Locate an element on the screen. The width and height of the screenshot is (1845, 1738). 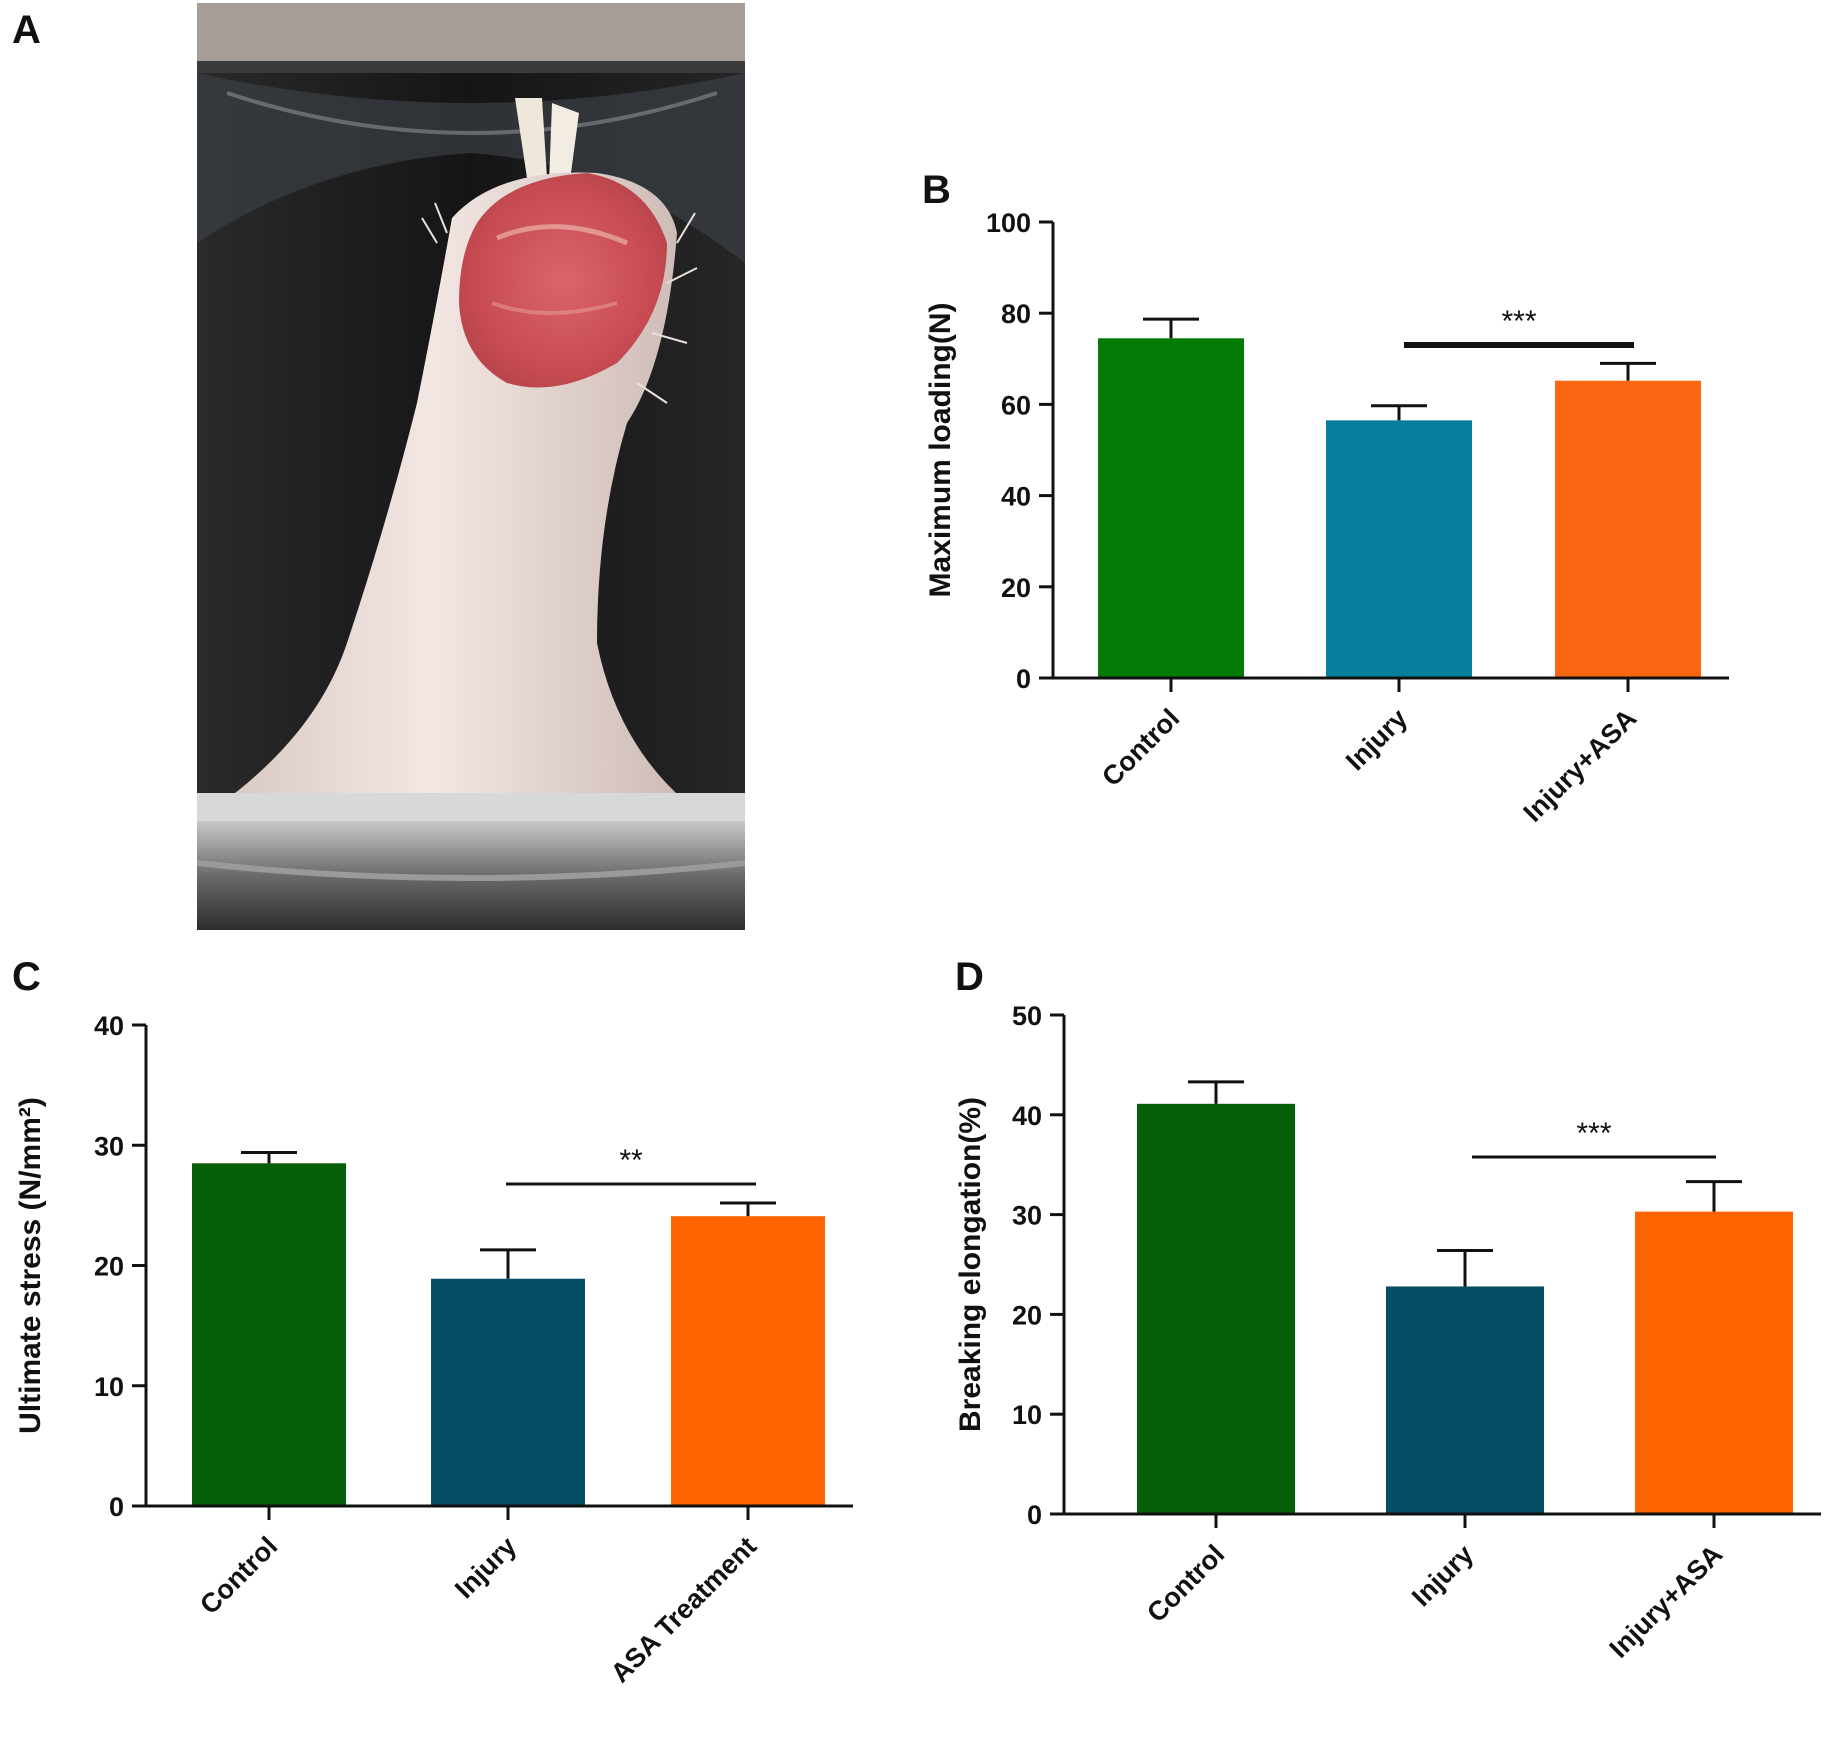
chart-b-ytick-label-20: 20 is located at coordinates (1016, 588).